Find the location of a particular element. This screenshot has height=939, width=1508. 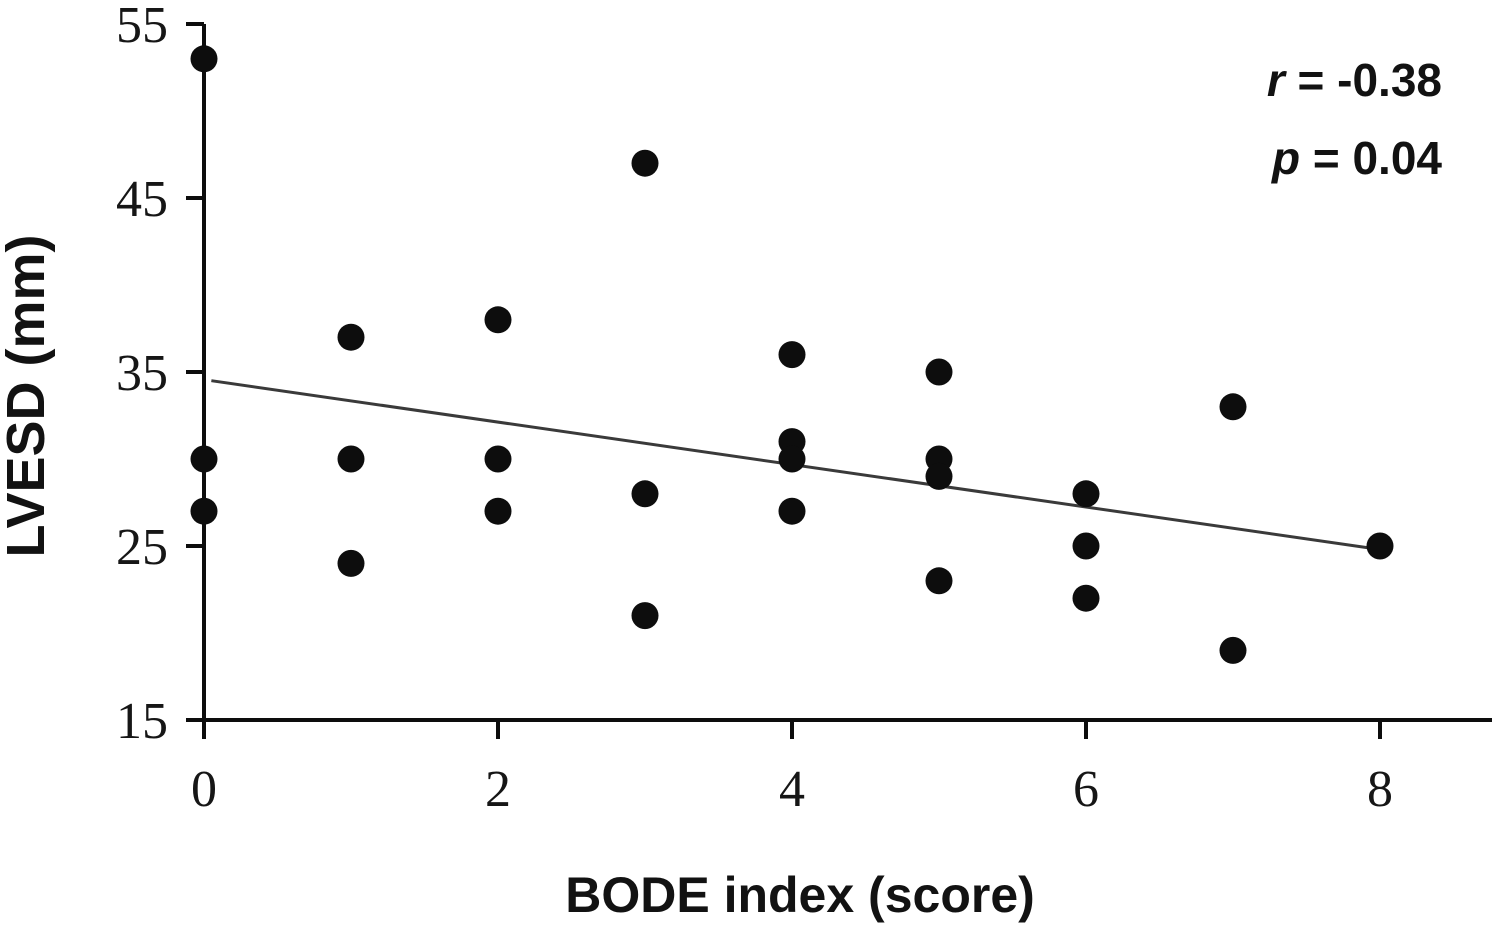

y-tick-label: 25 is located at coordinates (142, 547).